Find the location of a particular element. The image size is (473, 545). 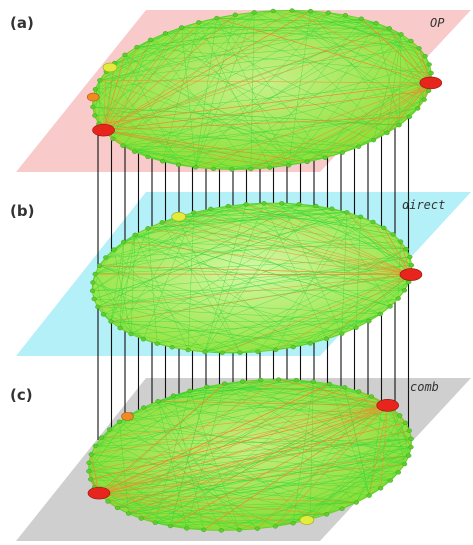

panel-label-b: (b) is located at coordinates (22, 211).